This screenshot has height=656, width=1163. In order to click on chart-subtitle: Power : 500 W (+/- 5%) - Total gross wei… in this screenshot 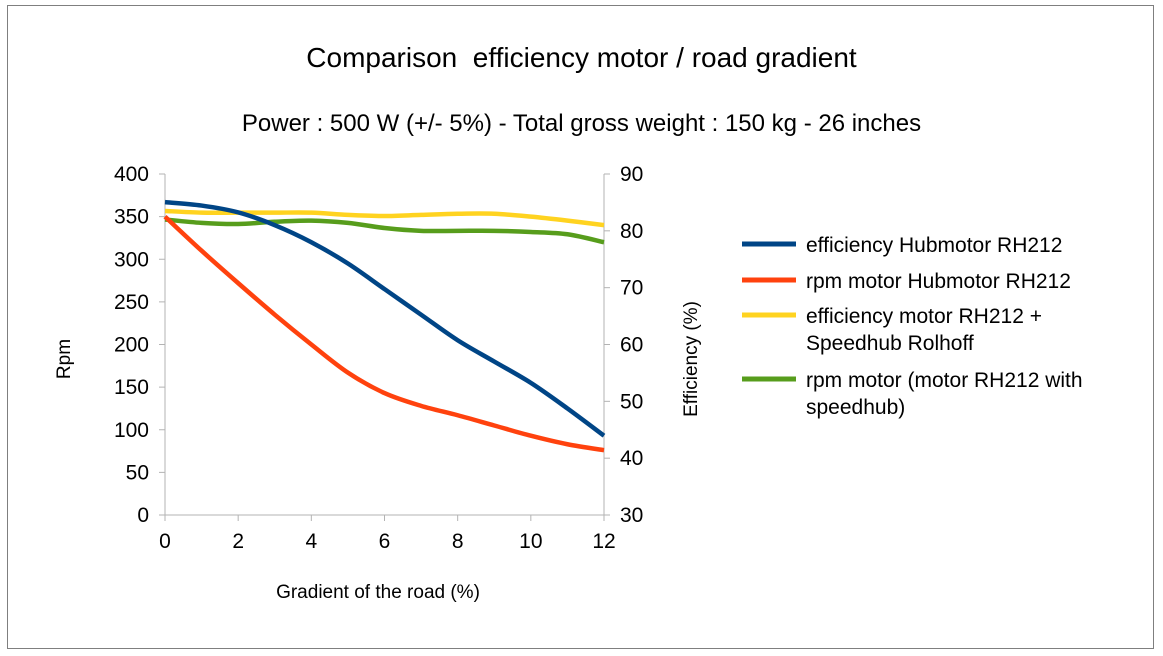, I will do `click(581, 123)`.